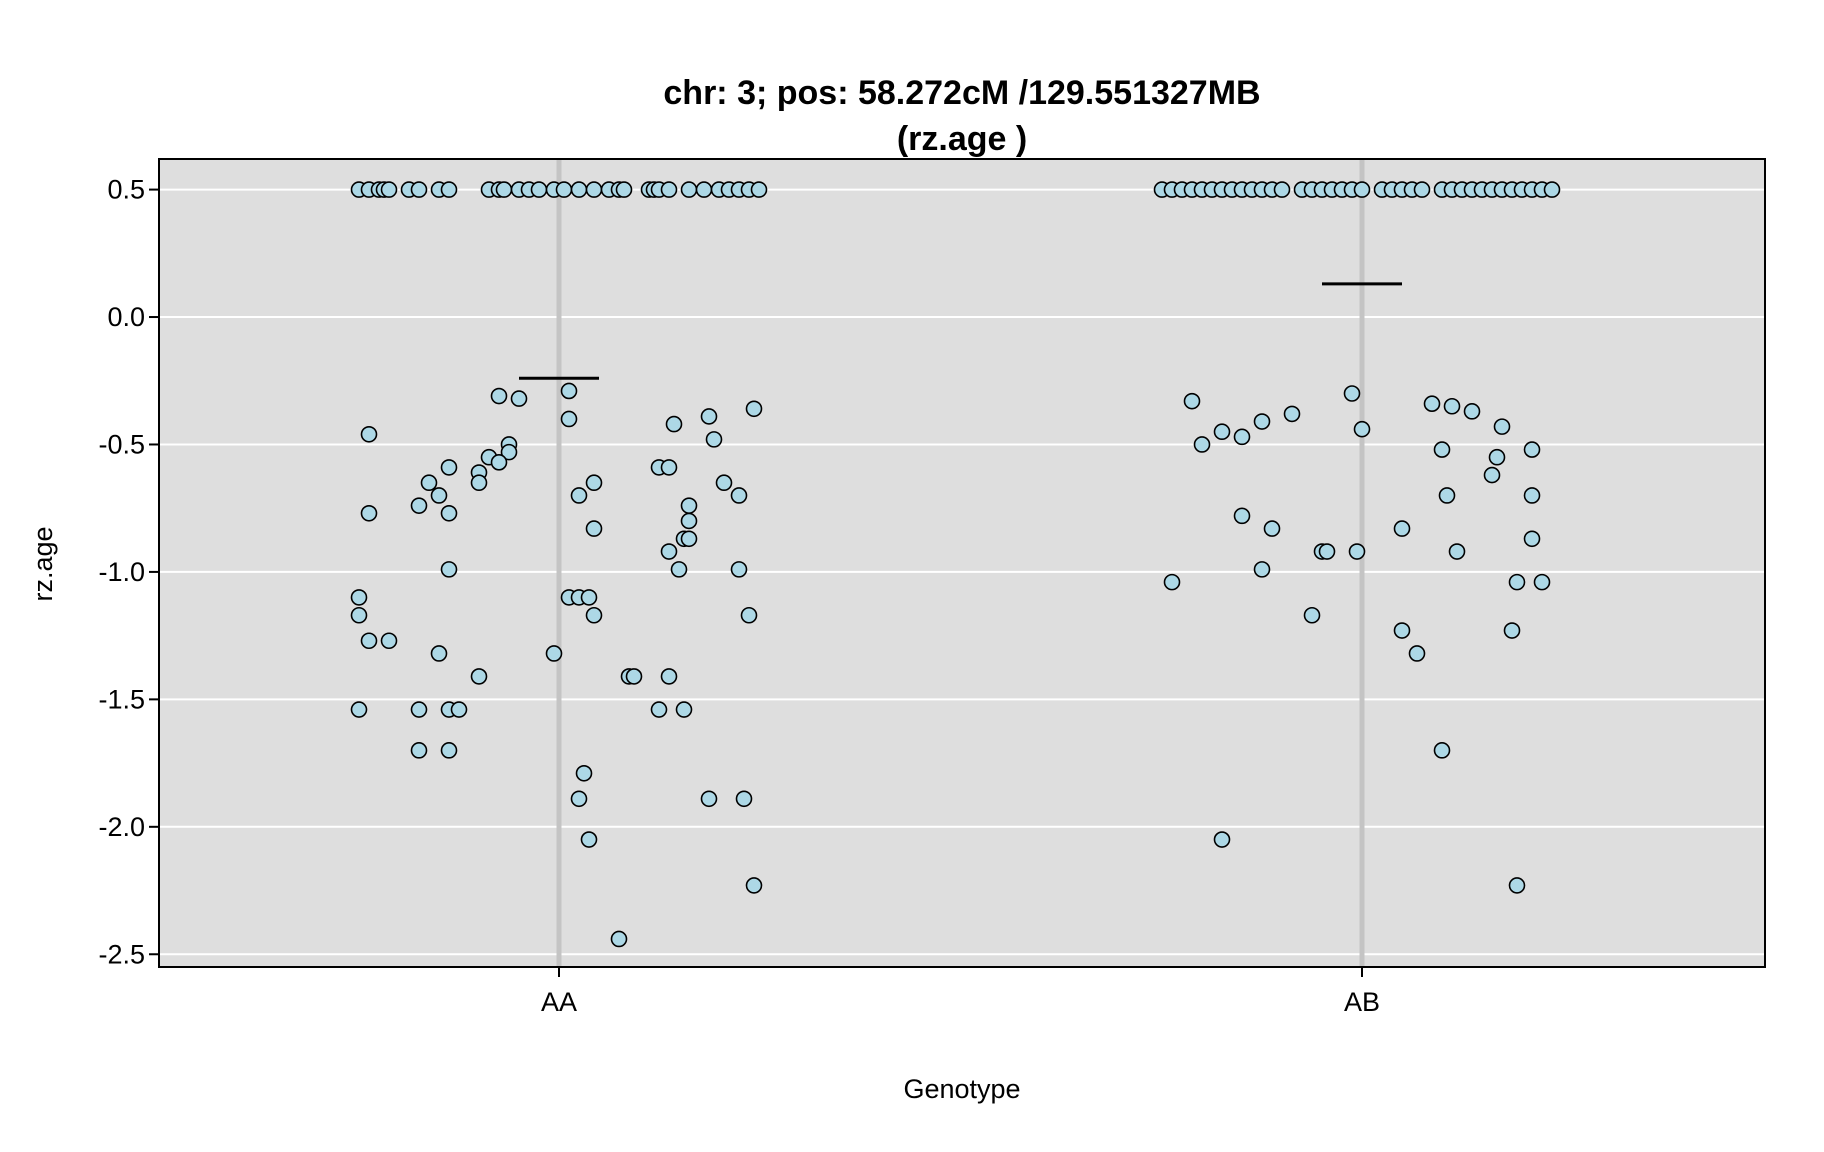  Describe the element at coordinates (1362, 1002) in the screenshot. I see `x-tick-label-AB: AB` at that location.